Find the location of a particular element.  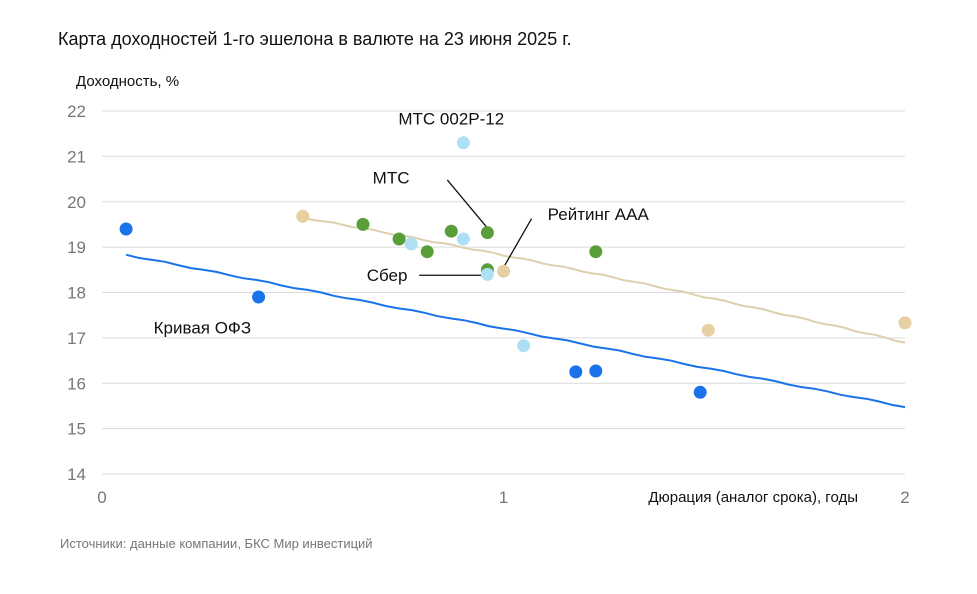

annotation-mts002: МТС 002P-12 is located at coordinates (451, 119).